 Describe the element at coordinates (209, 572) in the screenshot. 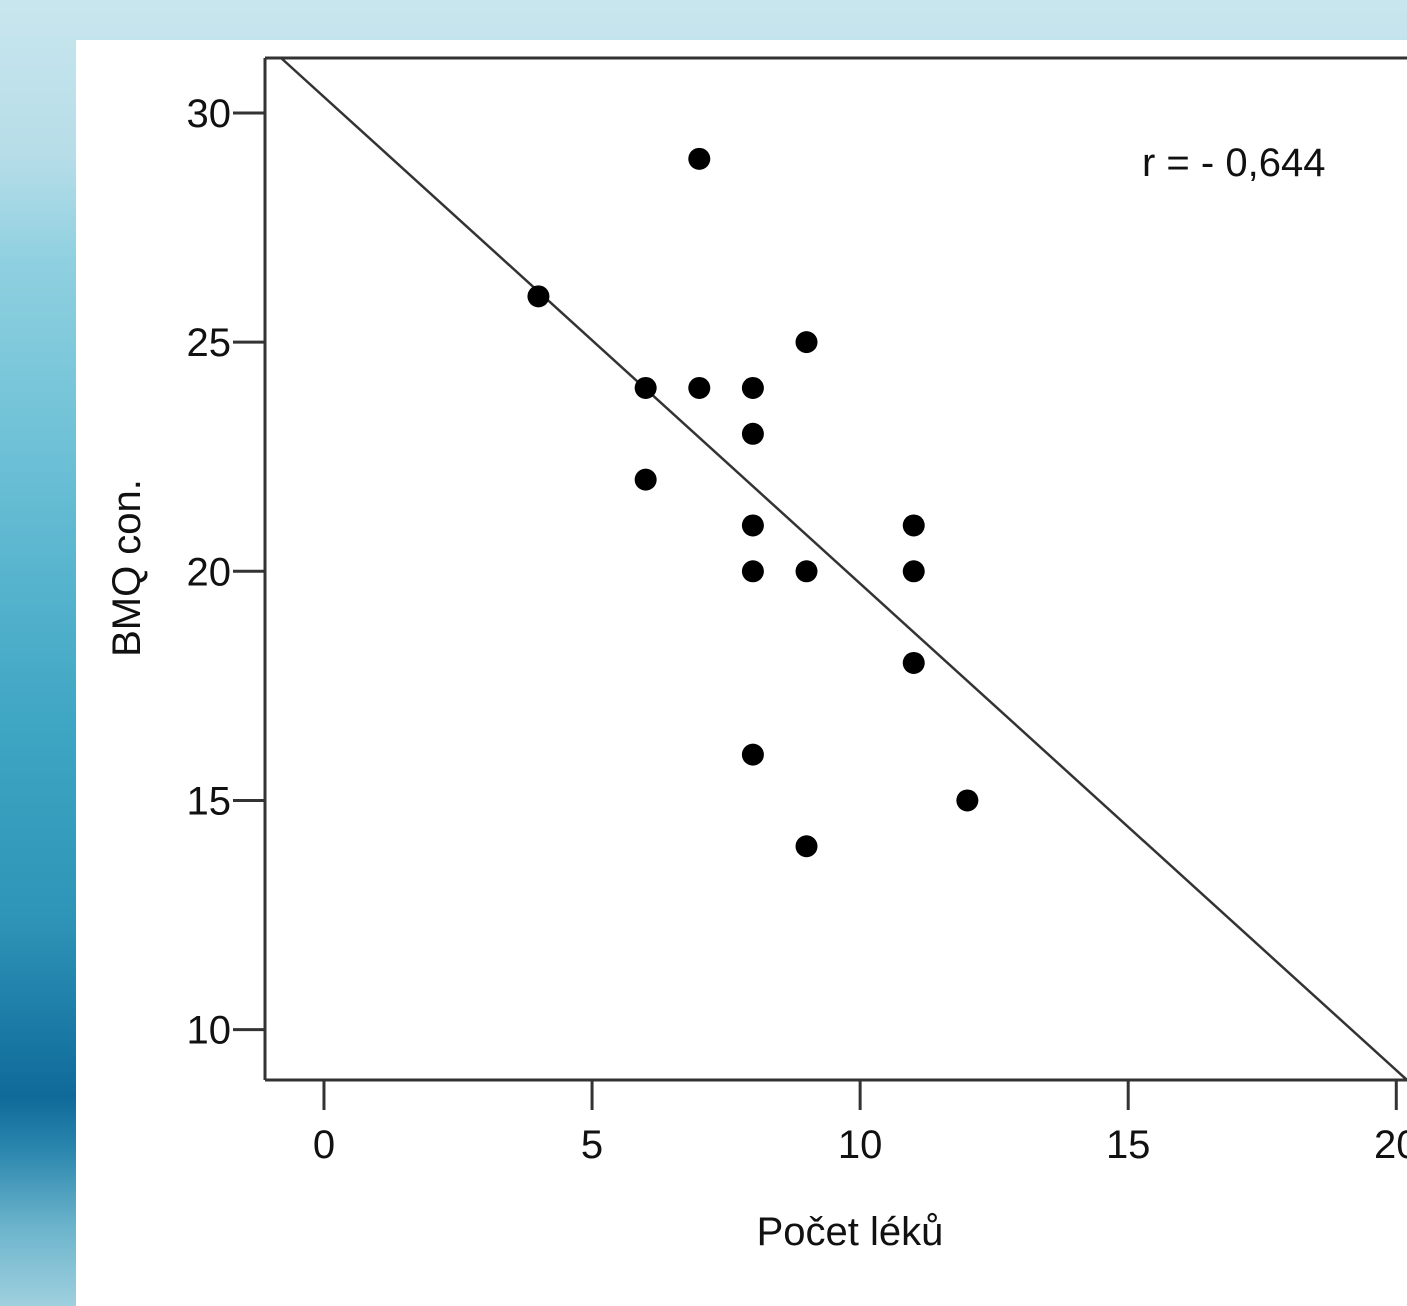

I see `y-tick-label: 20` at that location.